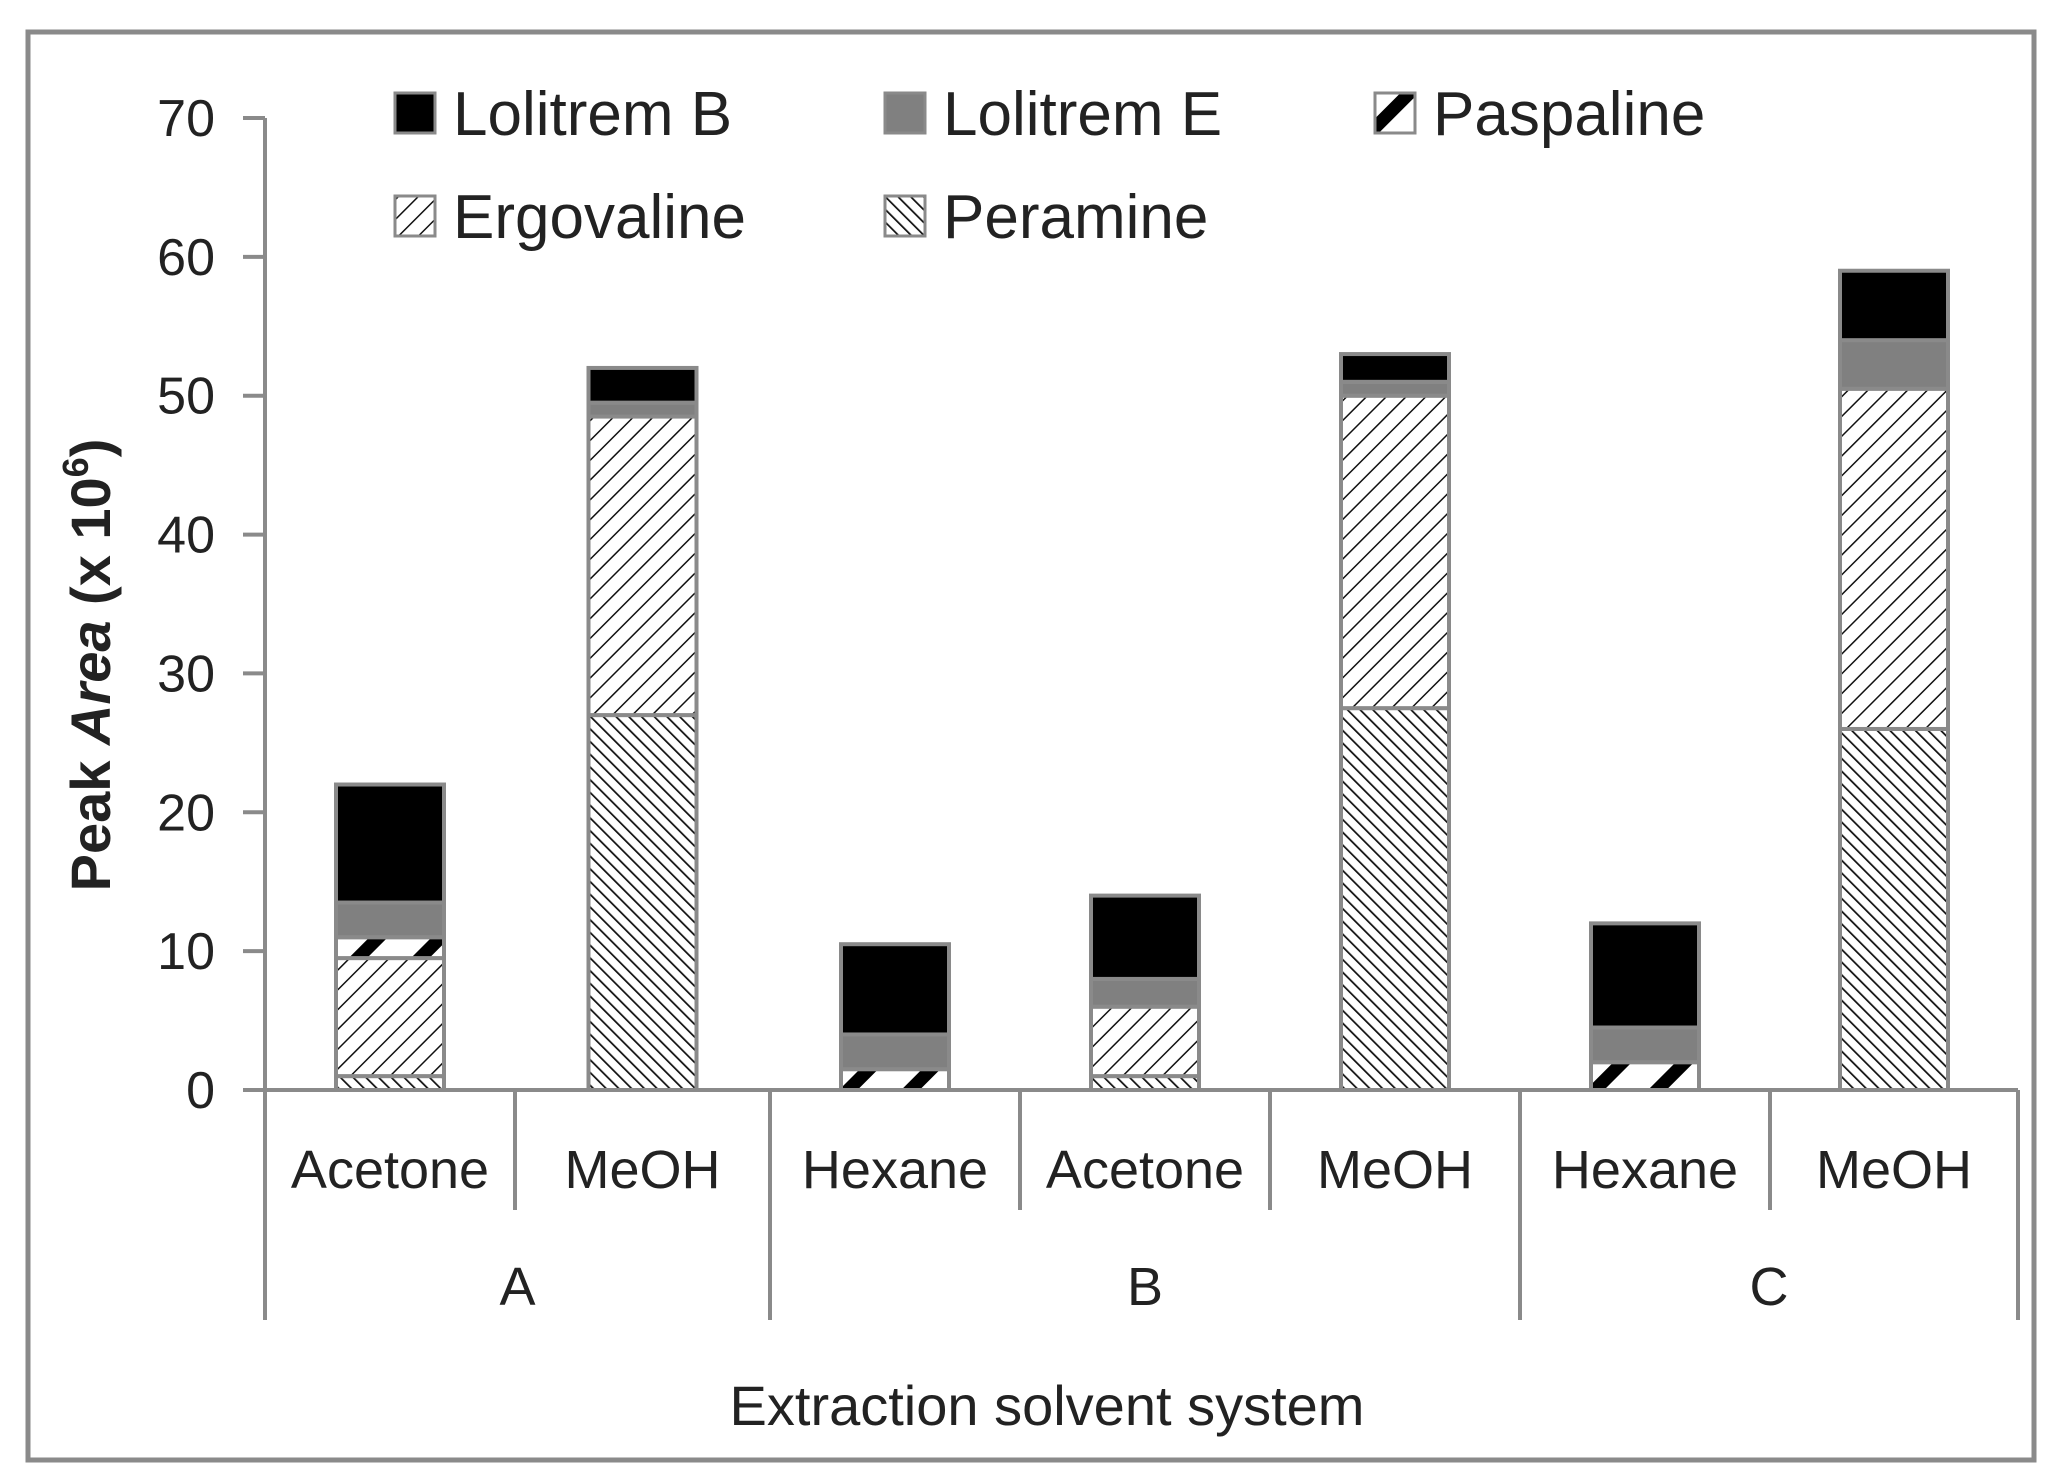  I want to click on legend-label-peramine: Peramine, so click(1075, 217).